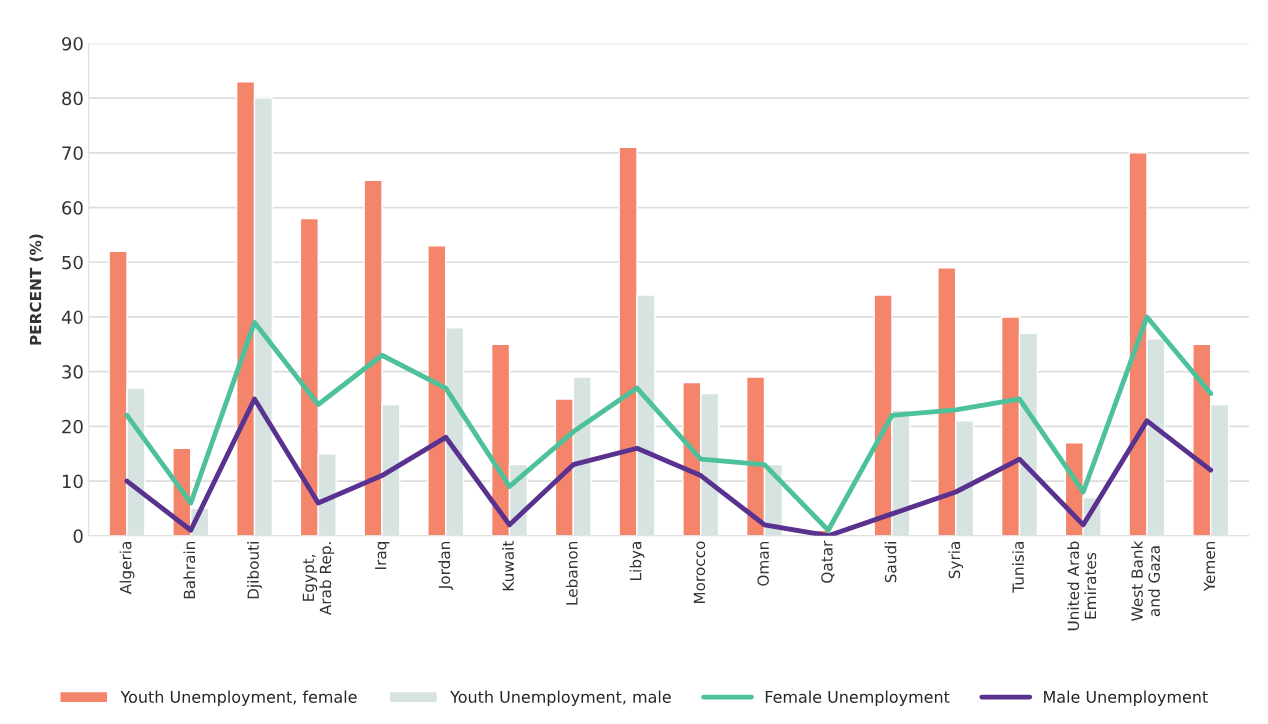 This screenshot has height=724, width=1268. I want to click on legend-label: Female Unemployment, so click(857, 698).